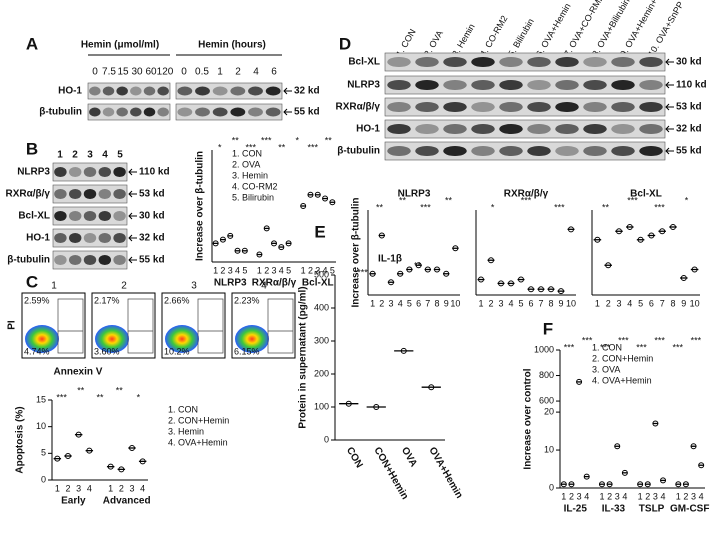  What do you see at coordinates (37, 300) in the screenshot?
I see `quadrant-value: 2.59%` at bounding box center [37, 300].